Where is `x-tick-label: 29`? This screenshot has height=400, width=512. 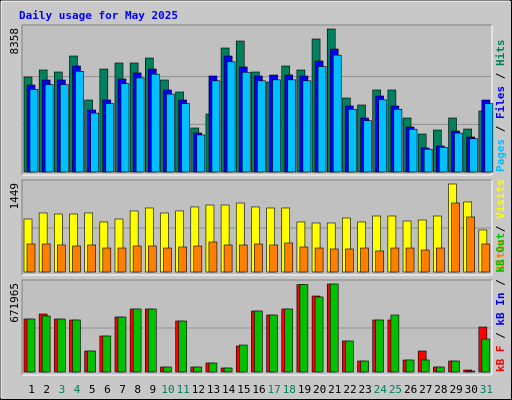
x-tick-label: 29 is located at coordinates (455, 389).